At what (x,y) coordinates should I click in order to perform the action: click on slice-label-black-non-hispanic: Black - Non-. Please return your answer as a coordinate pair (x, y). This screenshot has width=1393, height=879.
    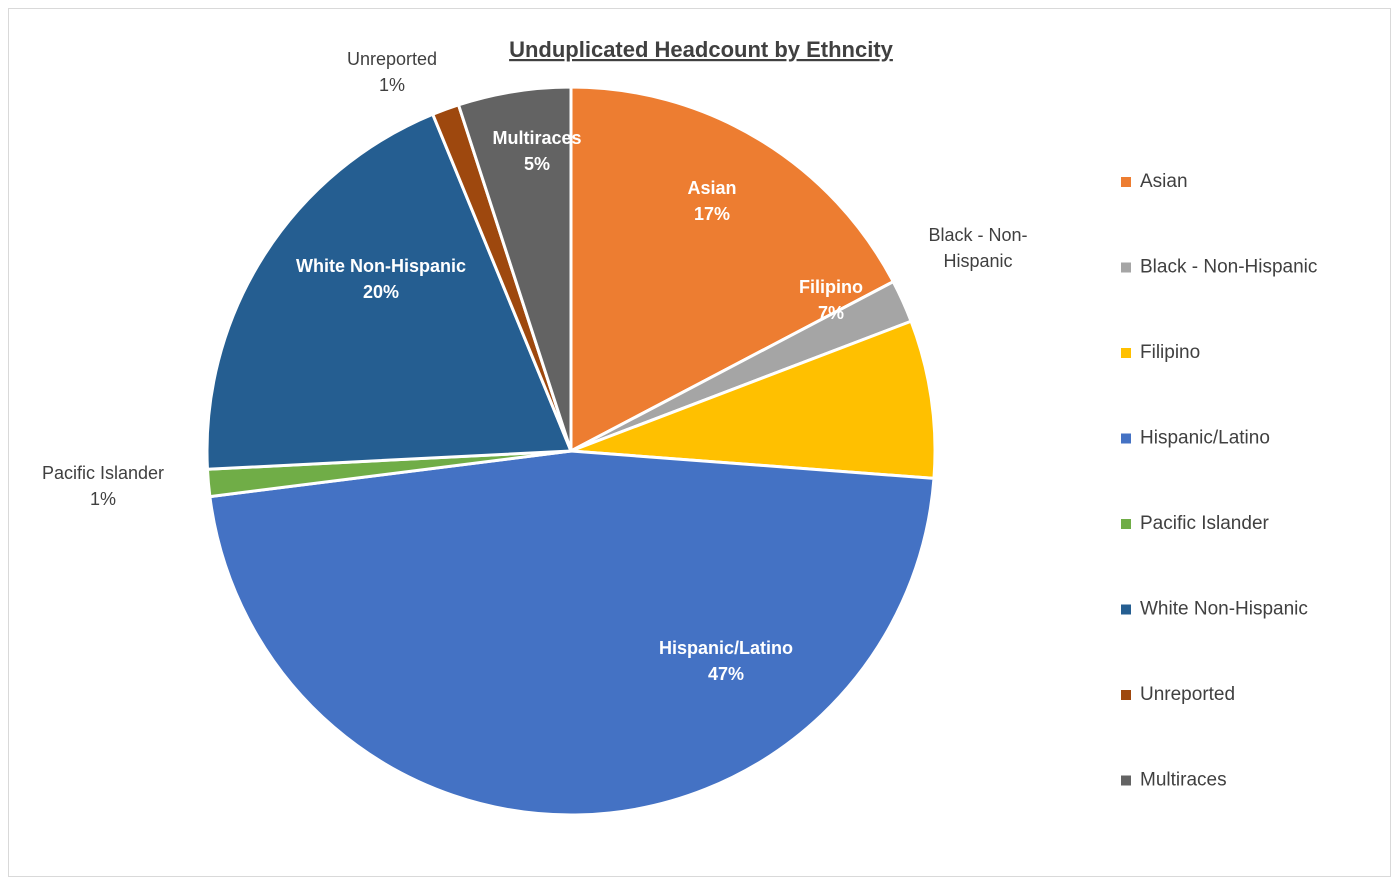
    Looking at the image, I should click on (977, 235).